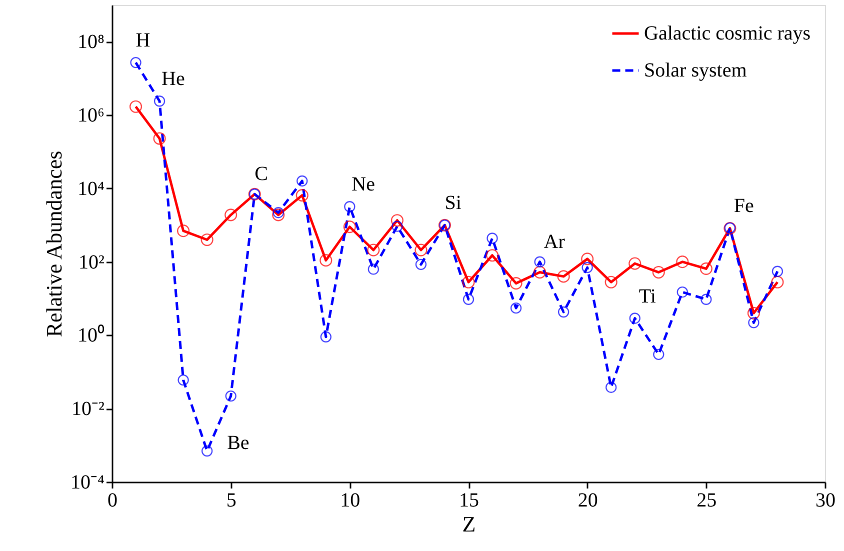 This screenshot has height=551, width=844. Describe the element at coordinates (647, 296) in the screenshot. I see `annotation: Ti` at that location.